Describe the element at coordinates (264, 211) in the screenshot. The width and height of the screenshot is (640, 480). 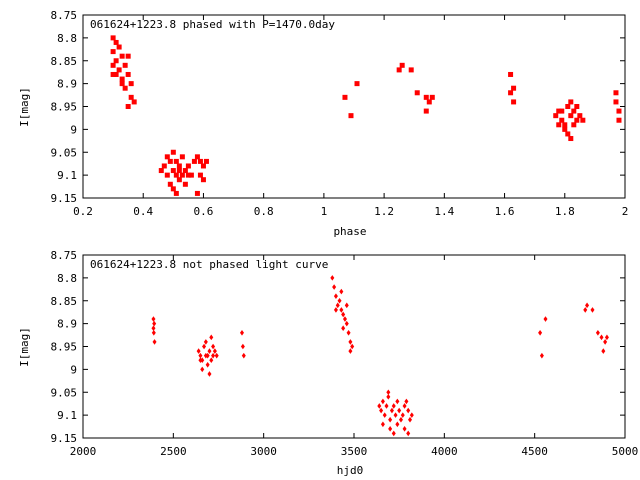
I see `x-tick-label: 0.8` at that location.